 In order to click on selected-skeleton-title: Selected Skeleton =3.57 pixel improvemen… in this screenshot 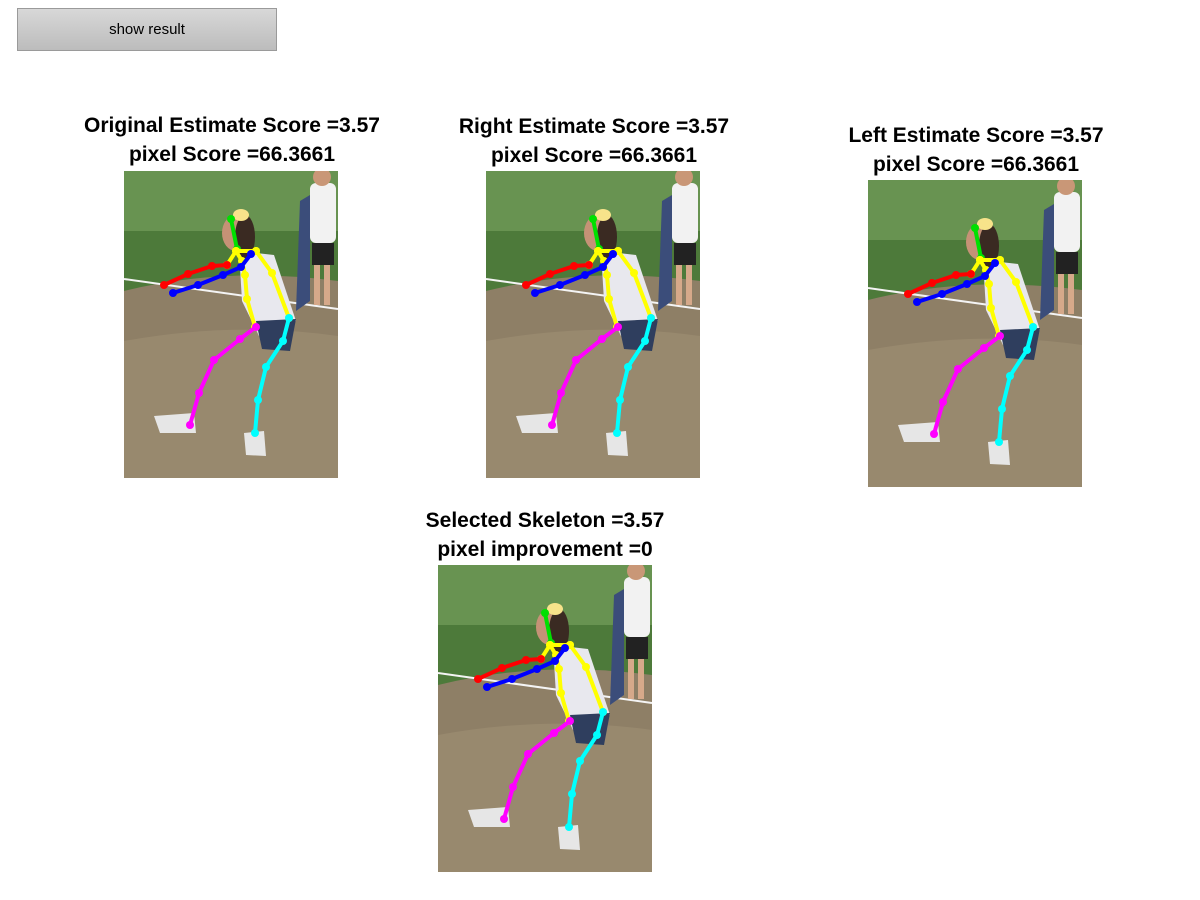, I will do `click(545, 535)`.